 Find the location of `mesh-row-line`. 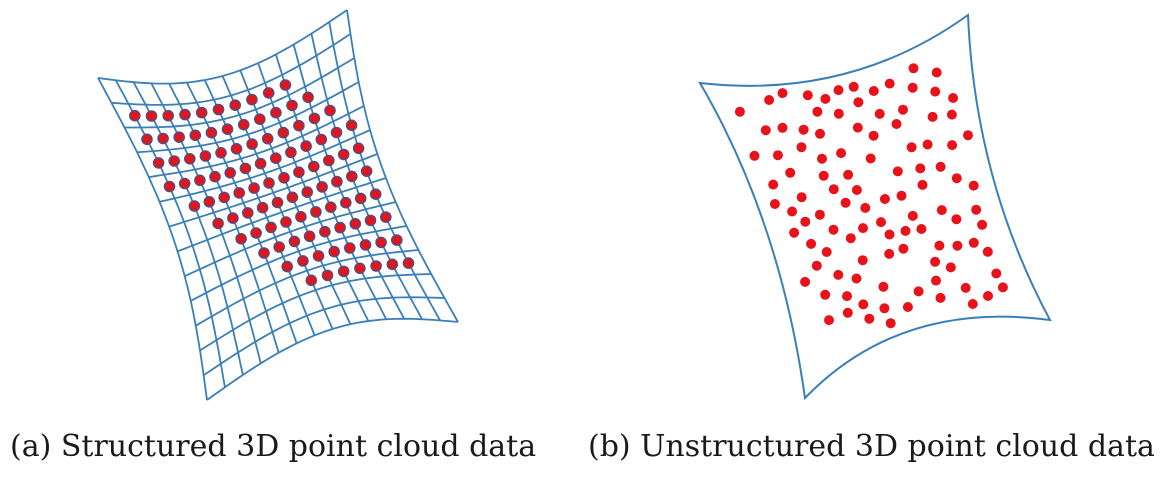

mesh-row-line is located at coordinates (332, 359).